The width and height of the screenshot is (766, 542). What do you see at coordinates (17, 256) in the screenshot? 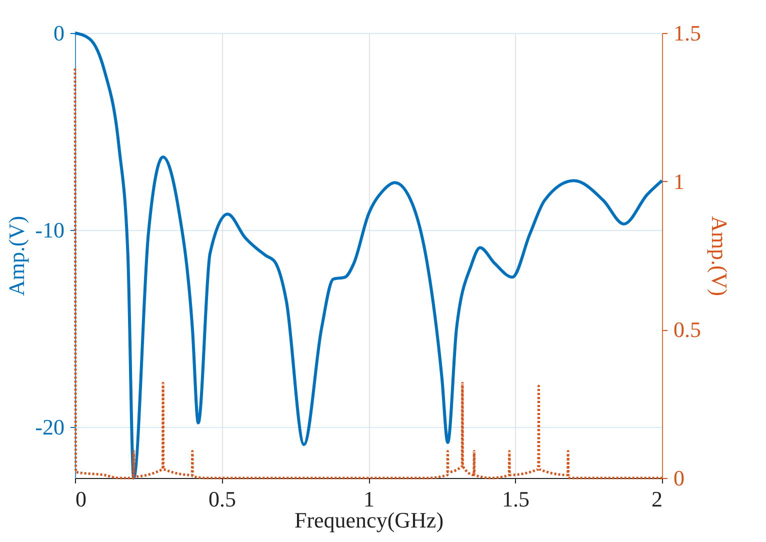
I see `y-axis-title: Amp.(V)` at bounding box center [17, 256].